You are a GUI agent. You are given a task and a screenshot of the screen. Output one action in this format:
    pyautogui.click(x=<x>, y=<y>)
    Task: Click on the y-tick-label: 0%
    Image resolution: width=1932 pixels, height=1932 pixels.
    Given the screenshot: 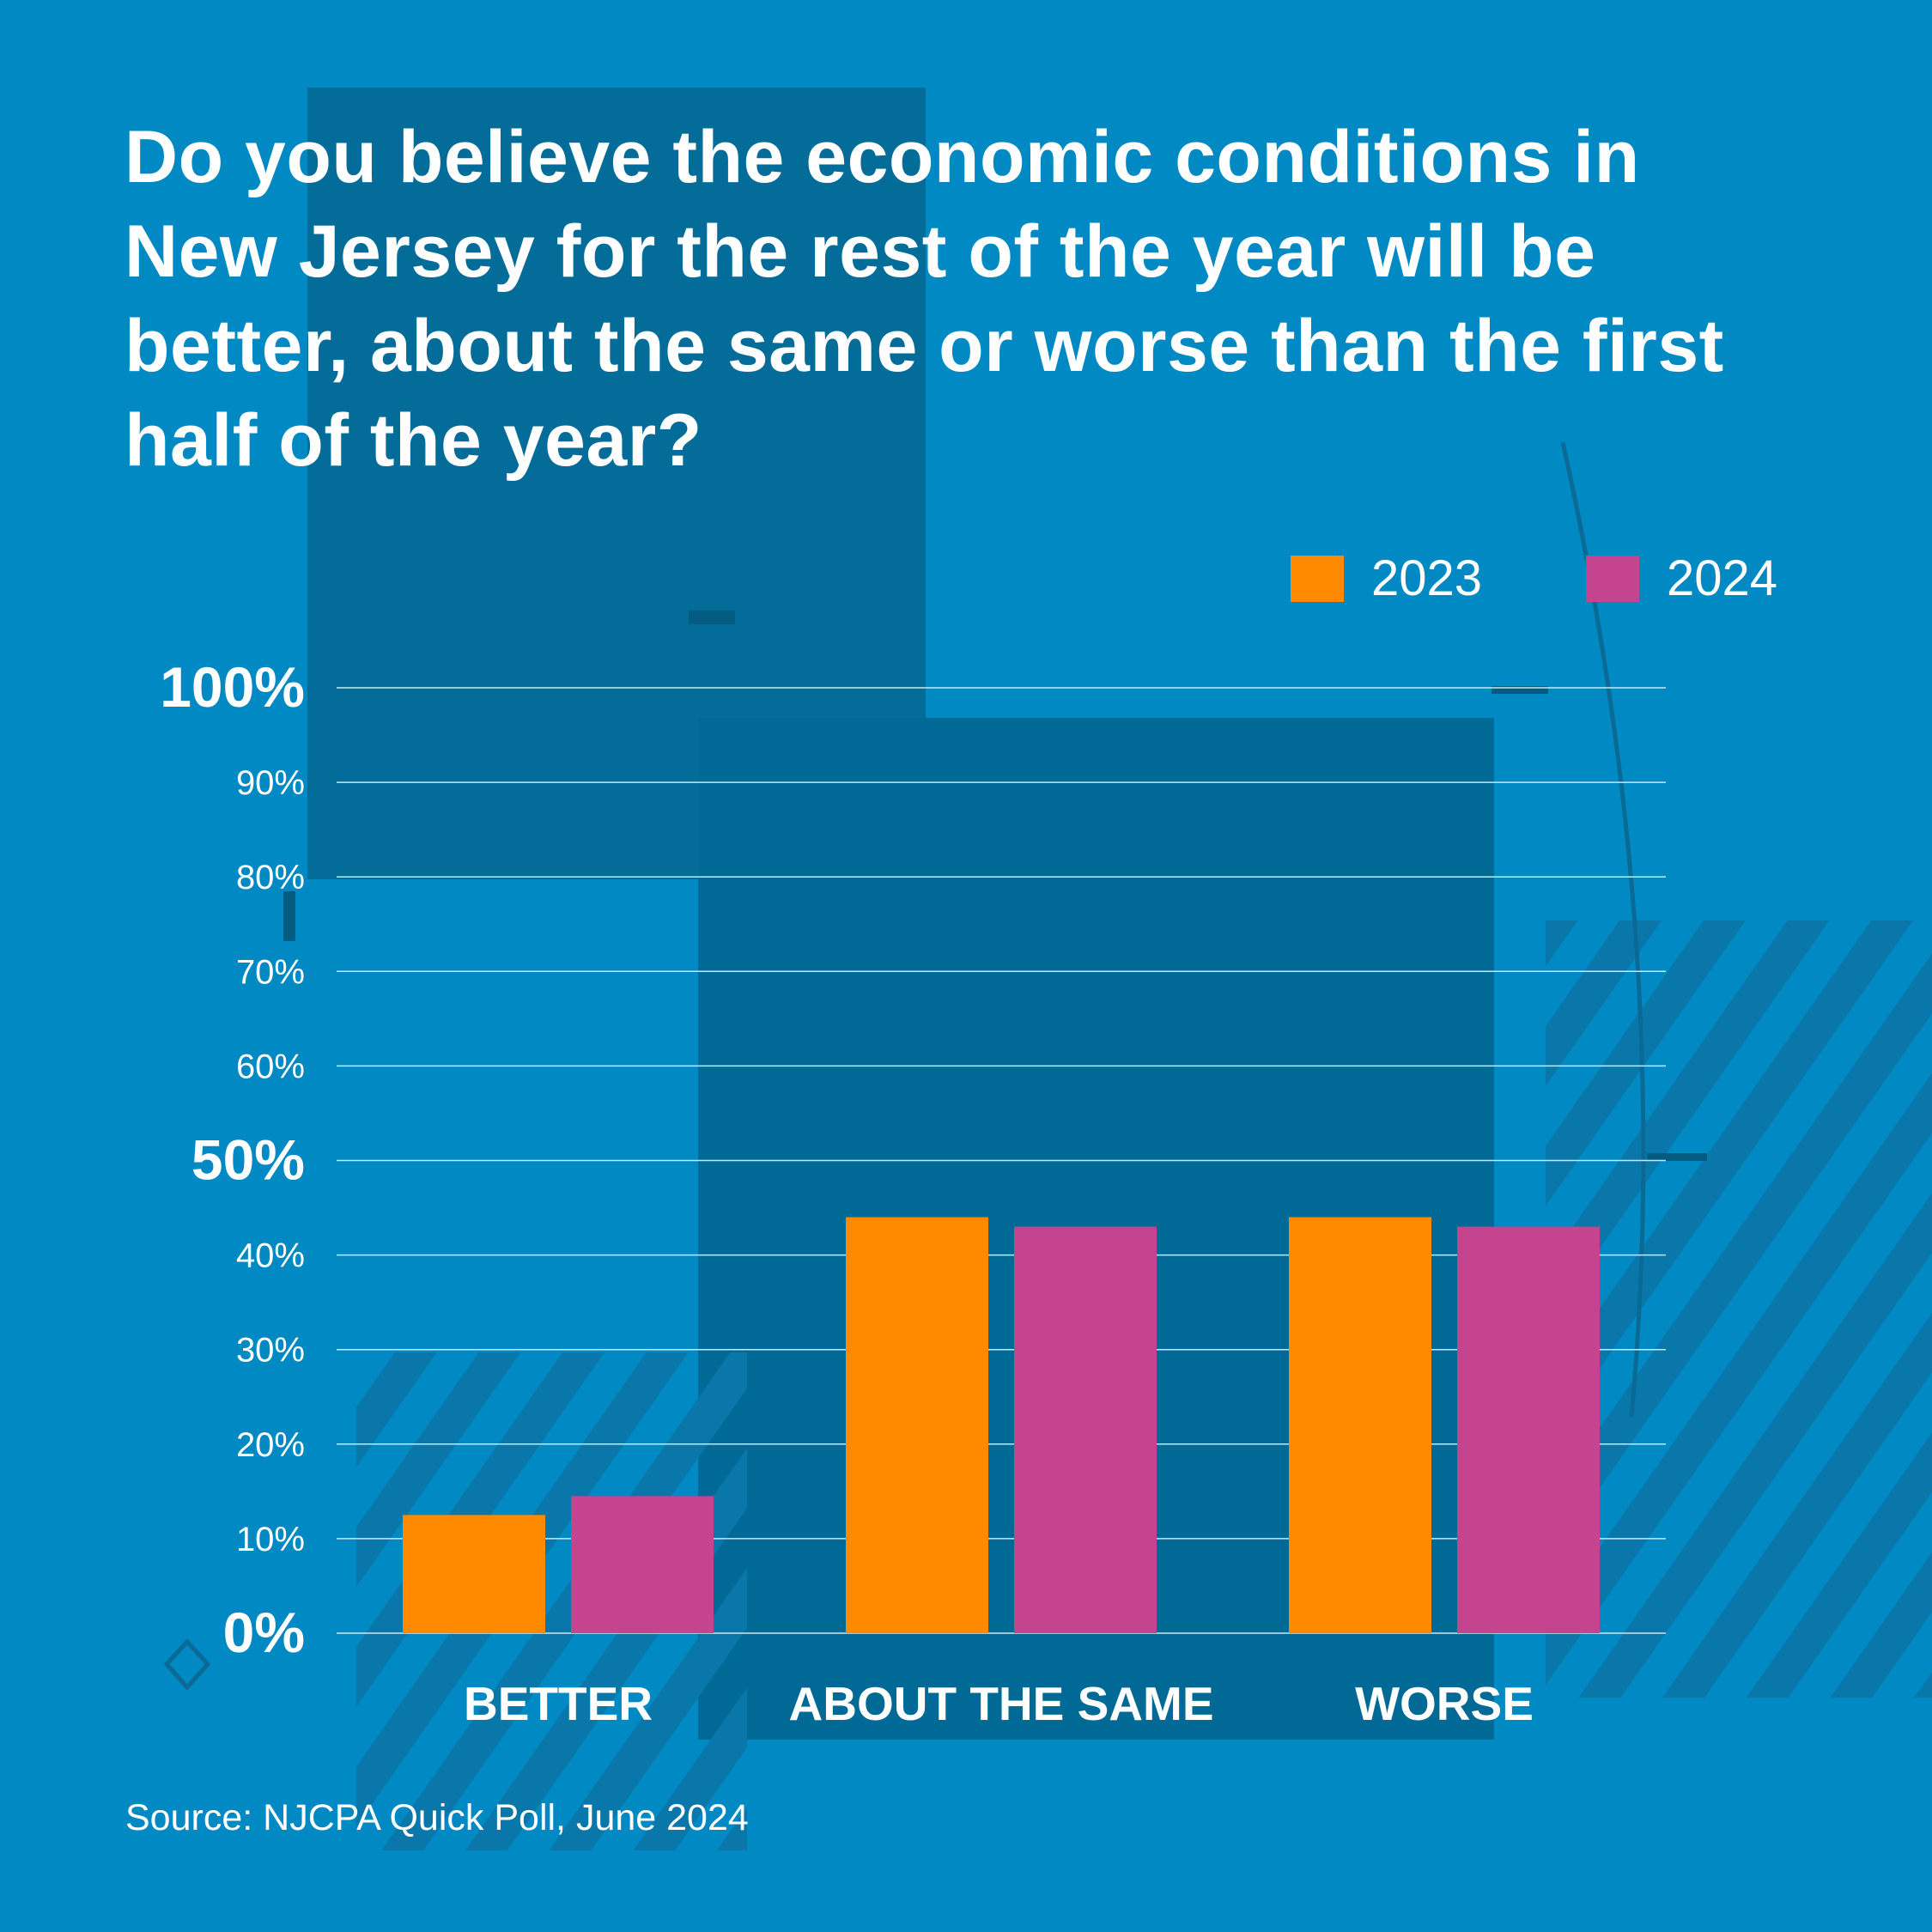 What is the action you would take?
    pyautogui.click(x=264, y=1632)
    